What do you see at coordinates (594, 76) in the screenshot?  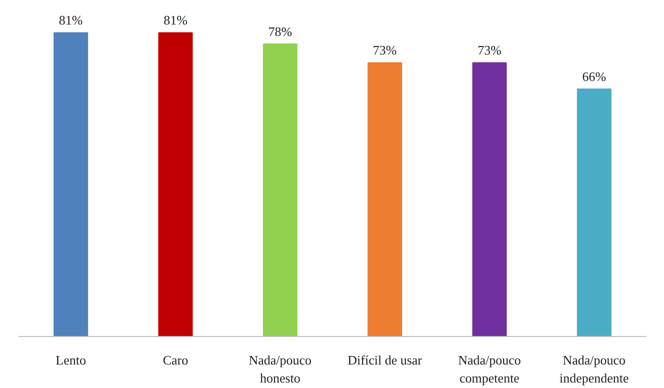 I see `data-label: 66%` at bounding box center [594, 76].